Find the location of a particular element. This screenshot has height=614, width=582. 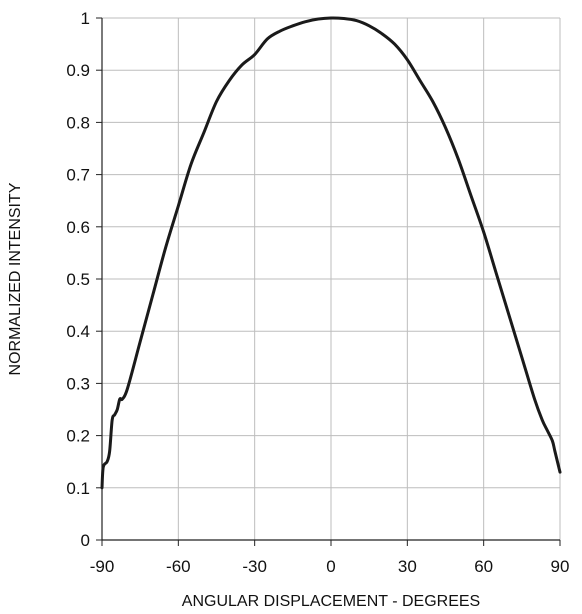

x-tick-label: -30 is located at coordinates (254, 566).